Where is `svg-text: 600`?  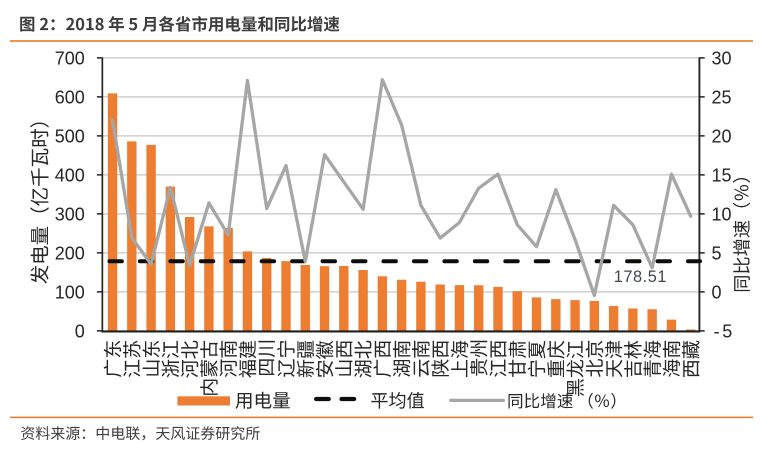
svg-text: 600 is located at coordinates (70, 97).